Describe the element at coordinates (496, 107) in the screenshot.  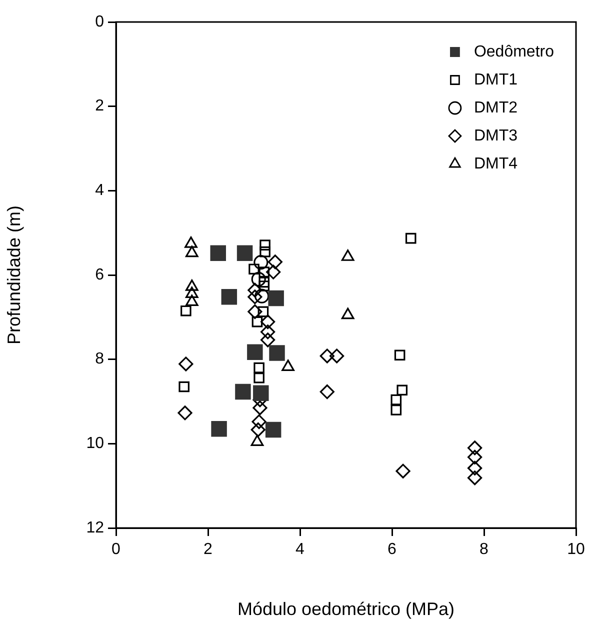
I see `legend-label: DMT2` at that location.